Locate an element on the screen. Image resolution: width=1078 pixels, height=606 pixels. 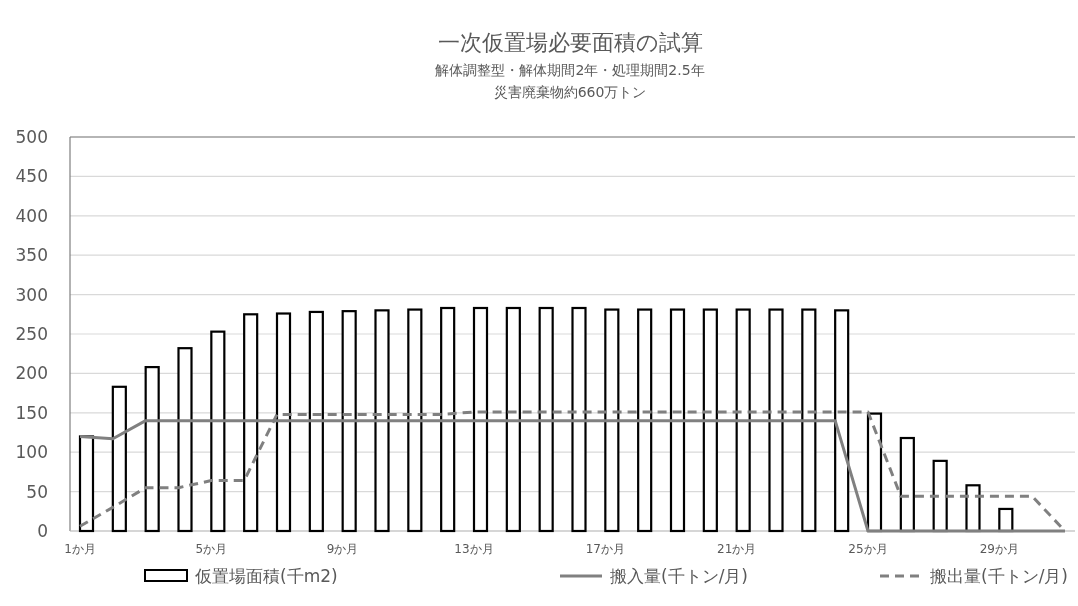
x-tick-label: 21か月 is located at coordinates (737, 549).